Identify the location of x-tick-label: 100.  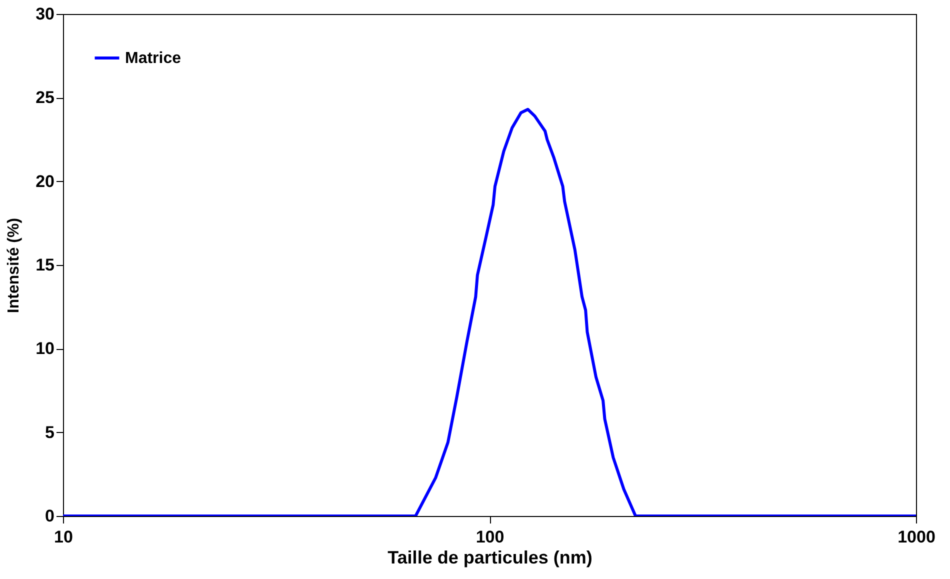
(490, 537).